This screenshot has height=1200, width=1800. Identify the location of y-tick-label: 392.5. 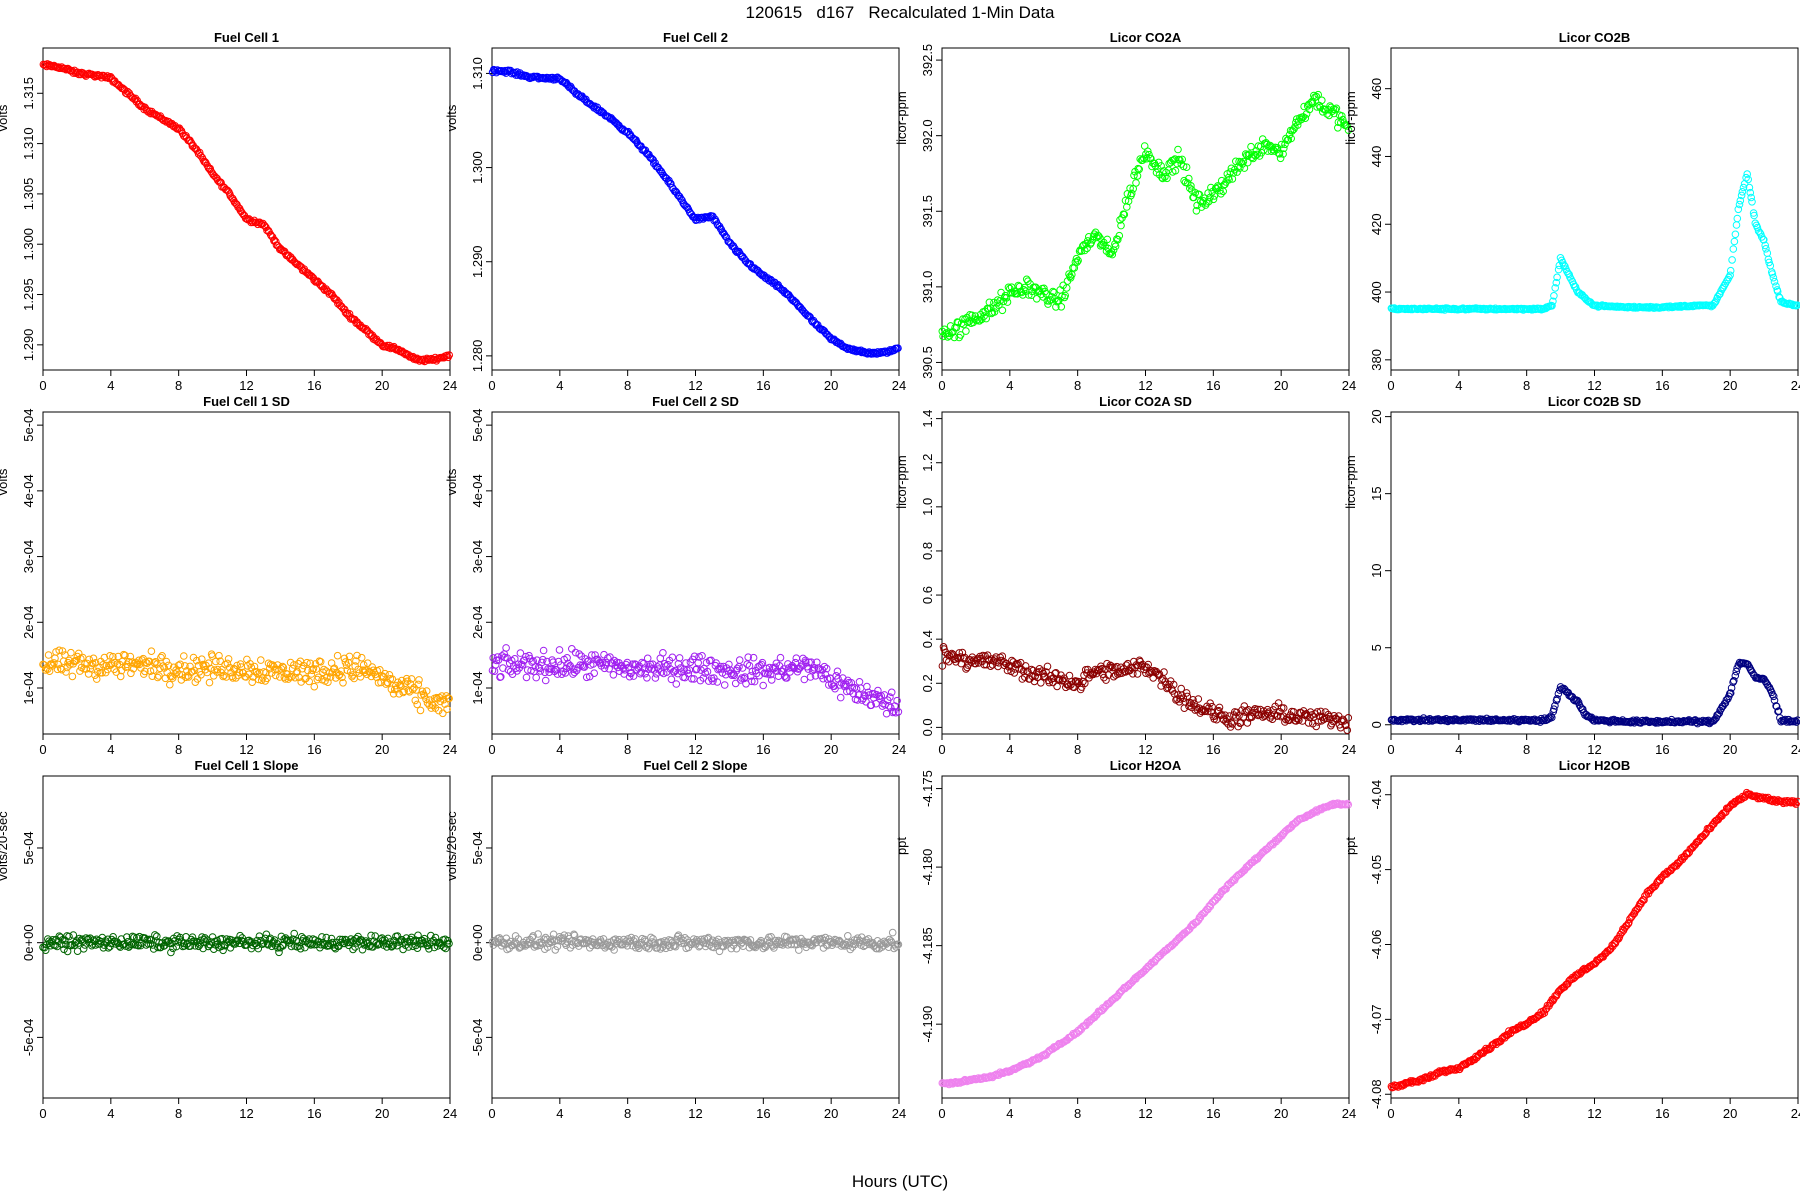
(927, 60).